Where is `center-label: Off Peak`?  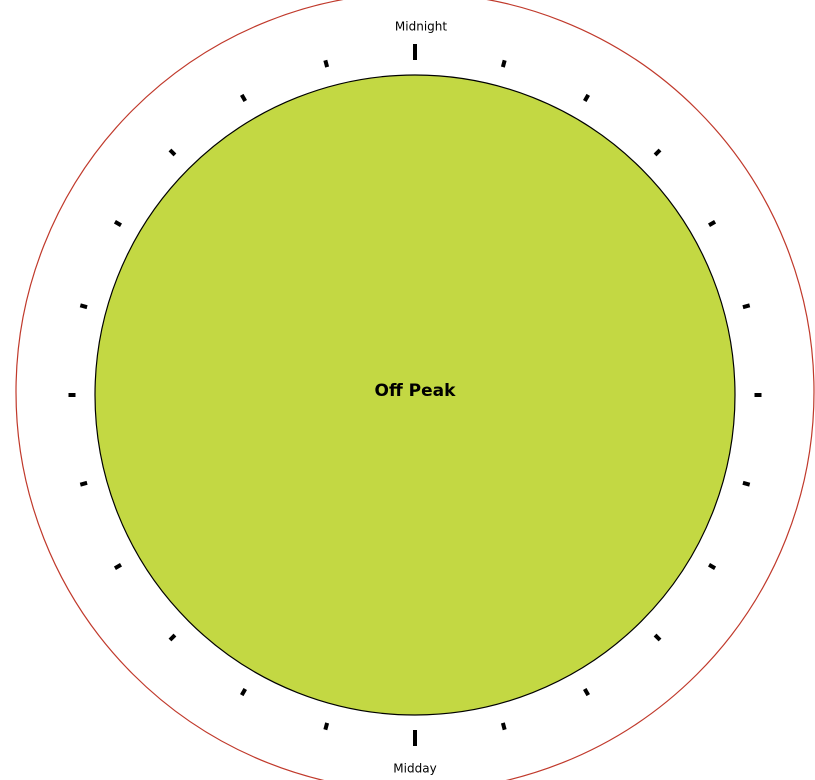
center-label: Off Peak is located at coordinates (416, 391).